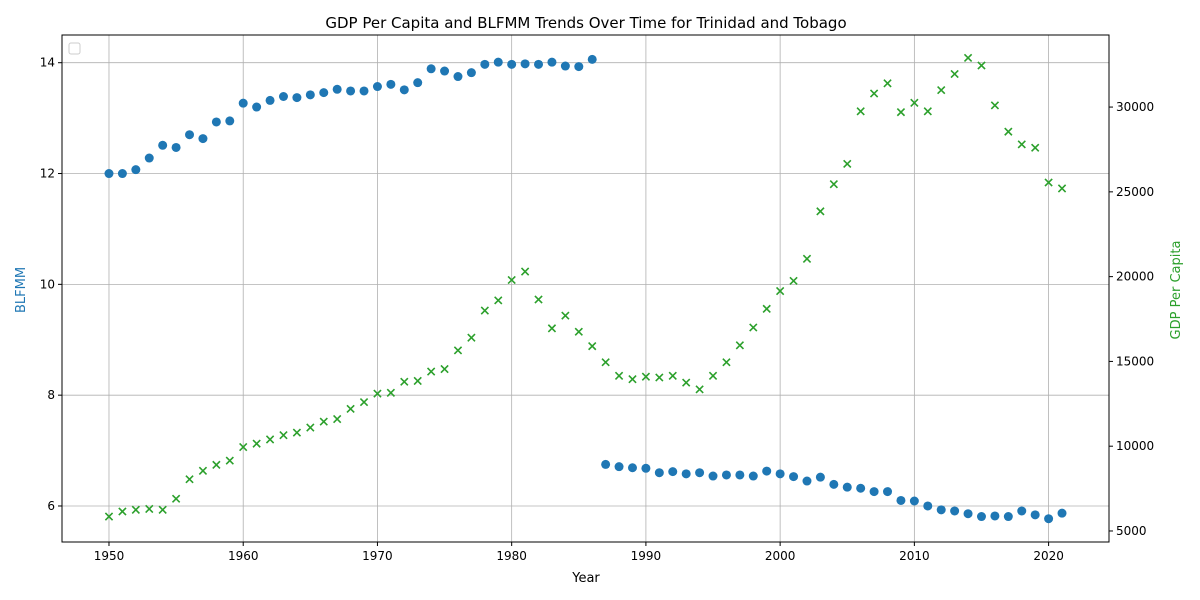 This screenshot has height=600, width=1200. Describe the element at coordinates (1176, 290) in the screenshot. I see `y-axis-right-label: GDP Per Capita` at that location.